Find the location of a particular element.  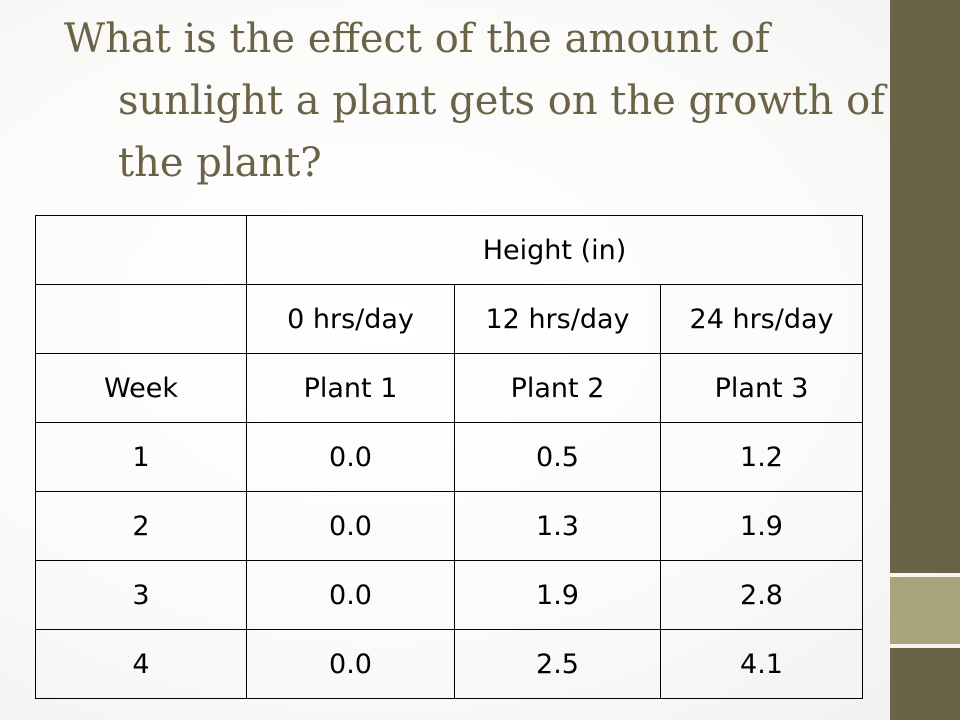

plant-2-cell: 1.3 is located at coordinates (557, 526).